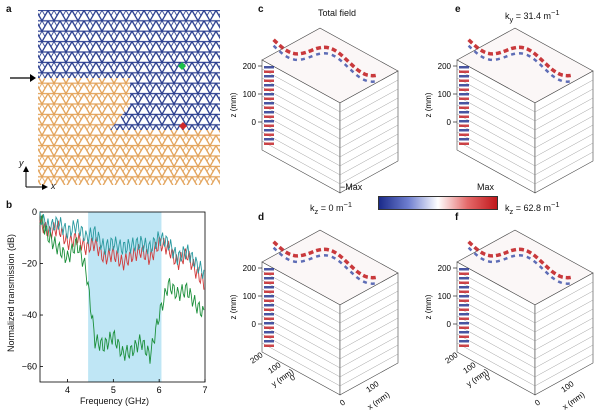  Describe the element at coordinates (568, 386) in the screenshot. I see `x-tick-label: 100` at that location.